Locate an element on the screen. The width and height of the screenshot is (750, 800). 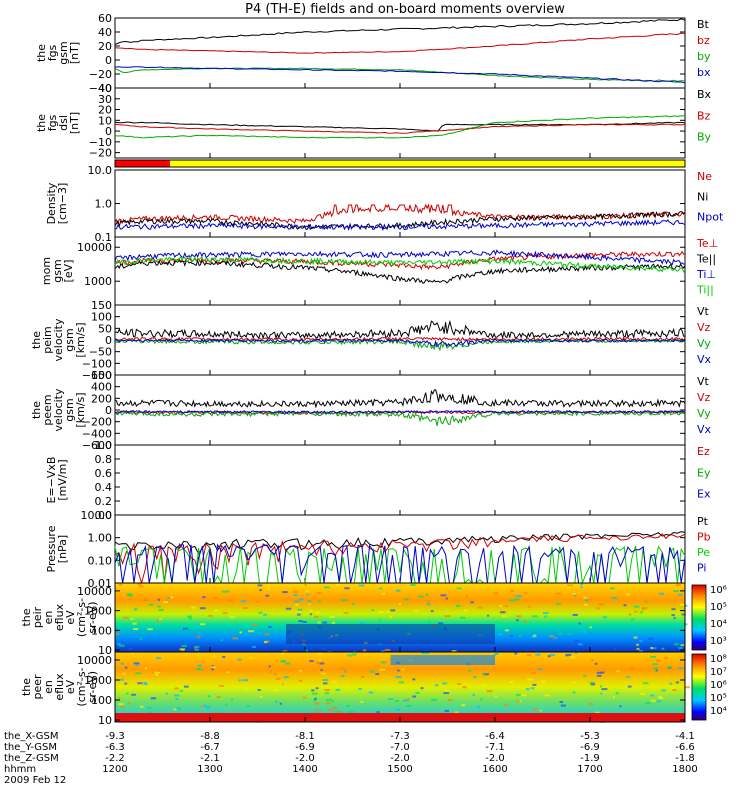
fgs_dsl-ylabel: [nT] is located at coordinates (74, 123).